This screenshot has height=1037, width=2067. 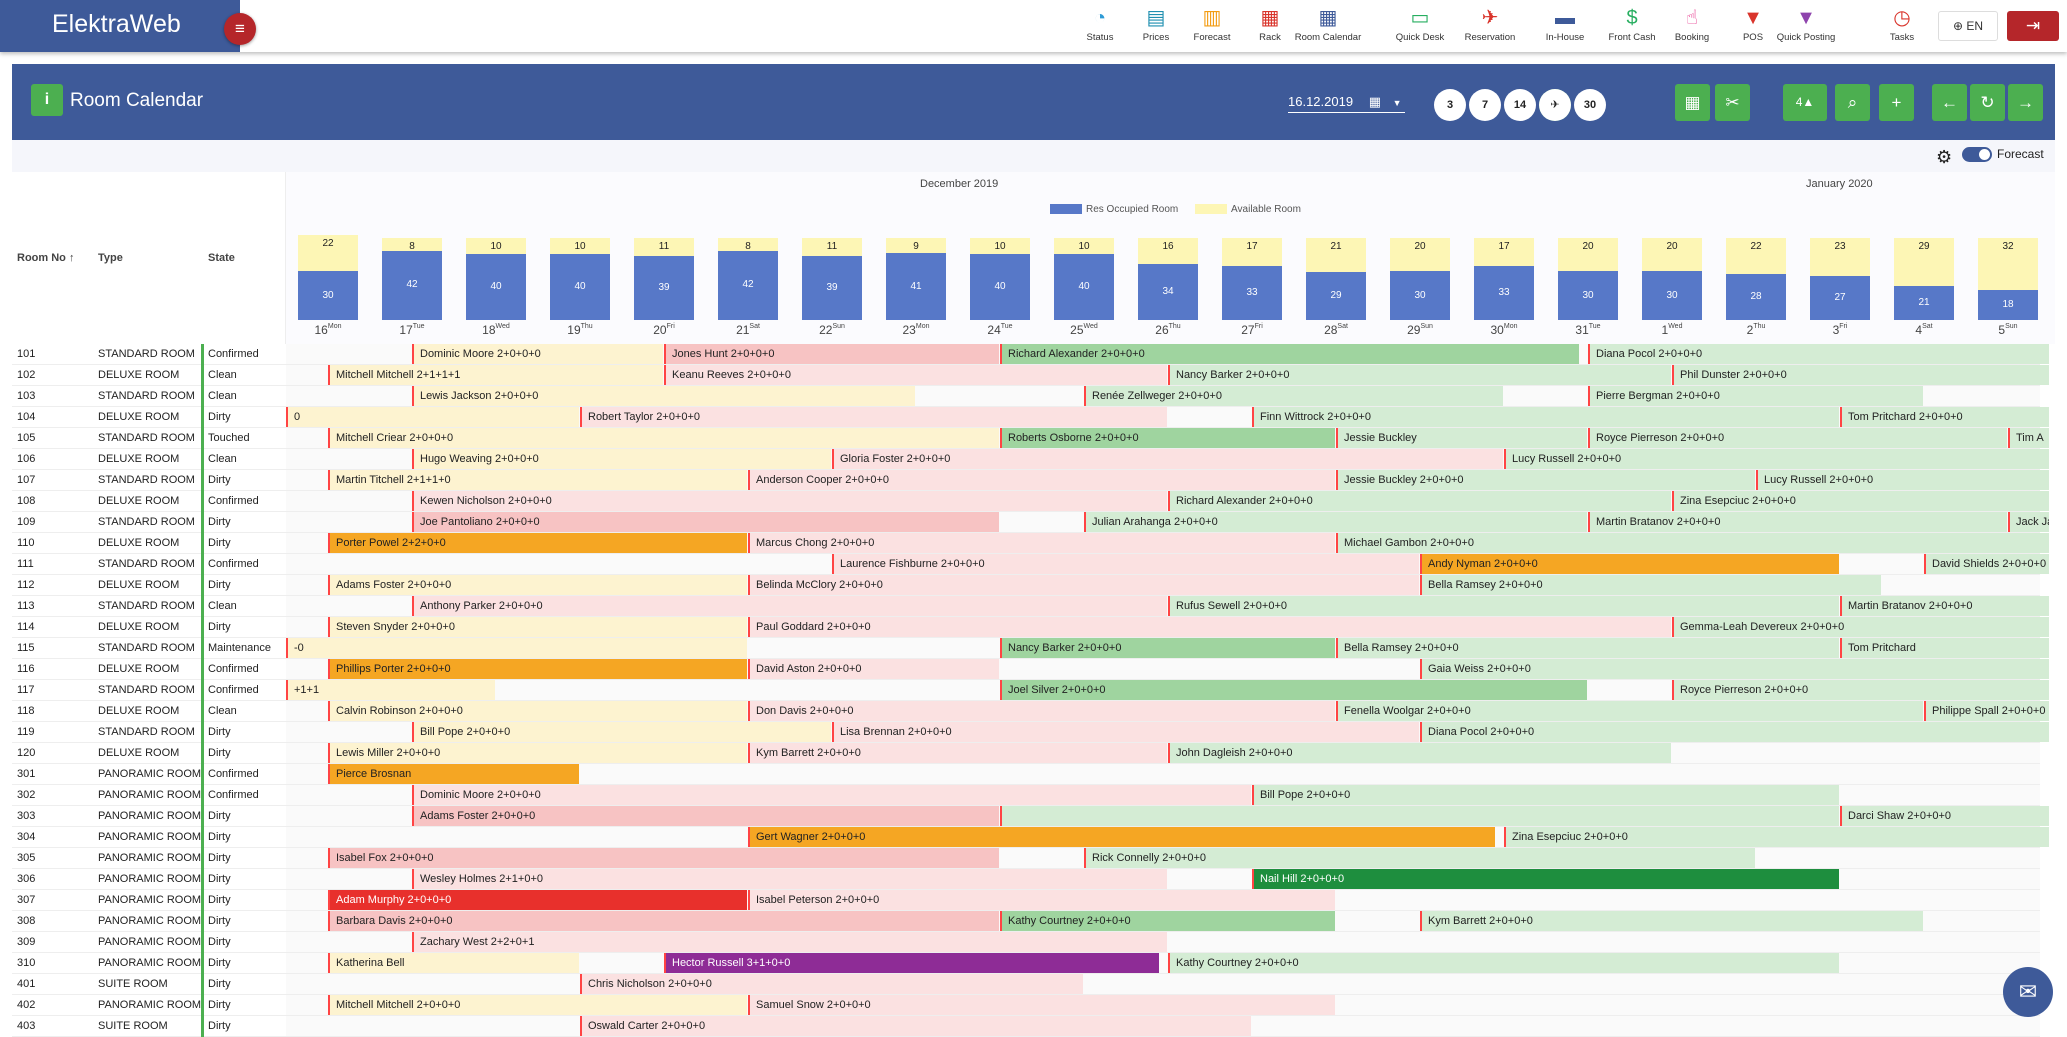 What do you see at coordinates (1755, 396) in the screenshot?
I see `booking-block: Pierre Bergman 2+0+0+0` at bounding box center [1755, 396].